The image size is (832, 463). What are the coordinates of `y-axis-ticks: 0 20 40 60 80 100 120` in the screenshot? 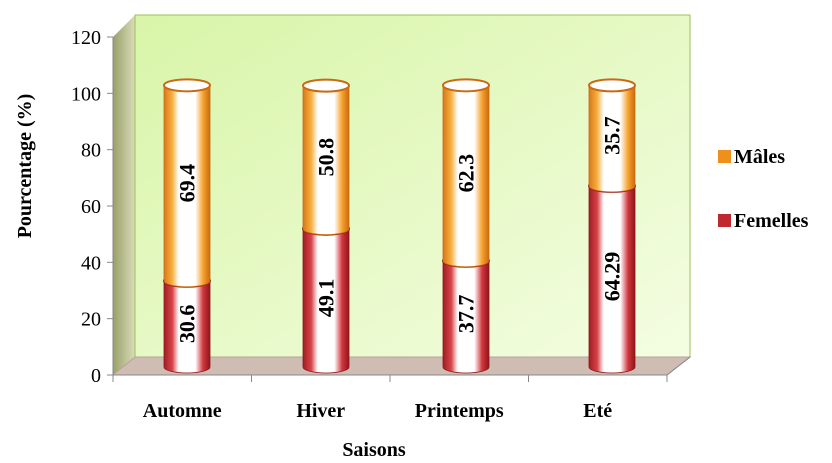 It's located at (92, 207).